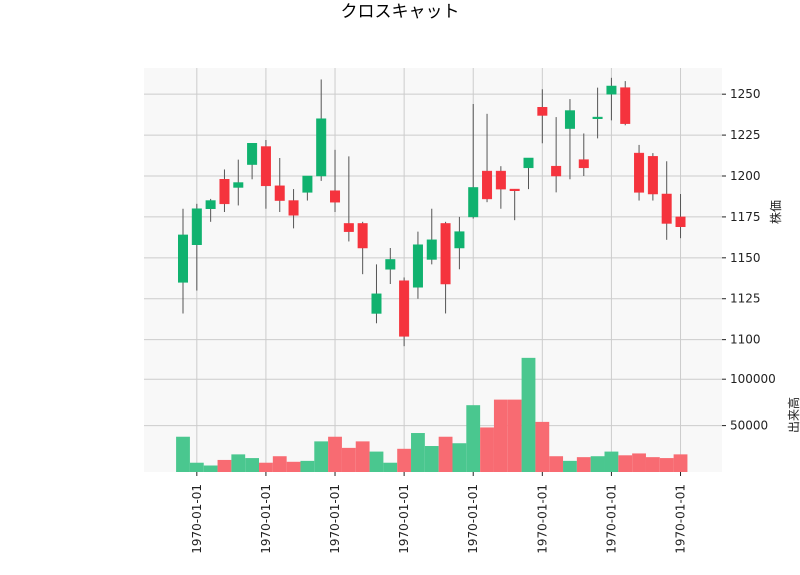  I want to click on volume-tick-label: 50000, so click(749, 426).